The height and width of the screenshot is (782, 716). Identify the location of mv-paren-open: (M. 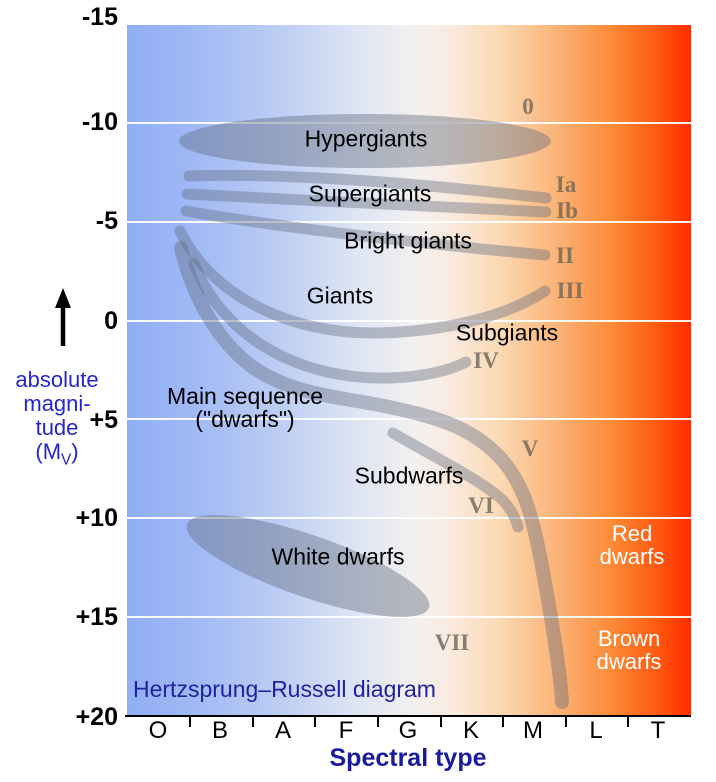
(48, 451).